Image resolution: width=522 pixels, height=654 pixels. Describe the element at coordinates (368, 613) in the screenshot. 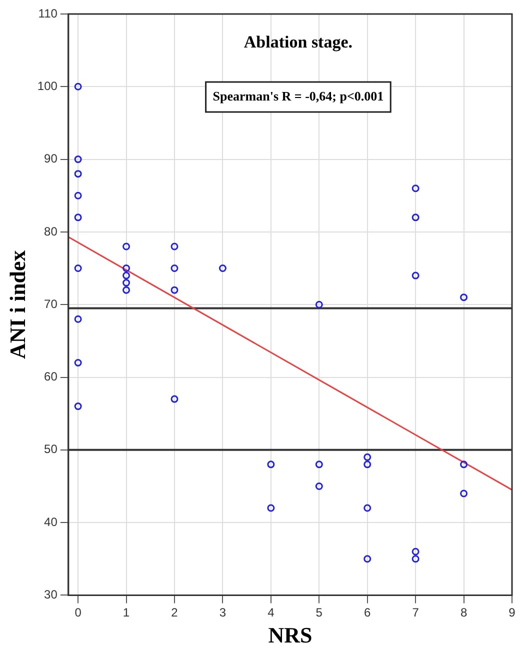

I see `x-tick-label: 6` at that location.